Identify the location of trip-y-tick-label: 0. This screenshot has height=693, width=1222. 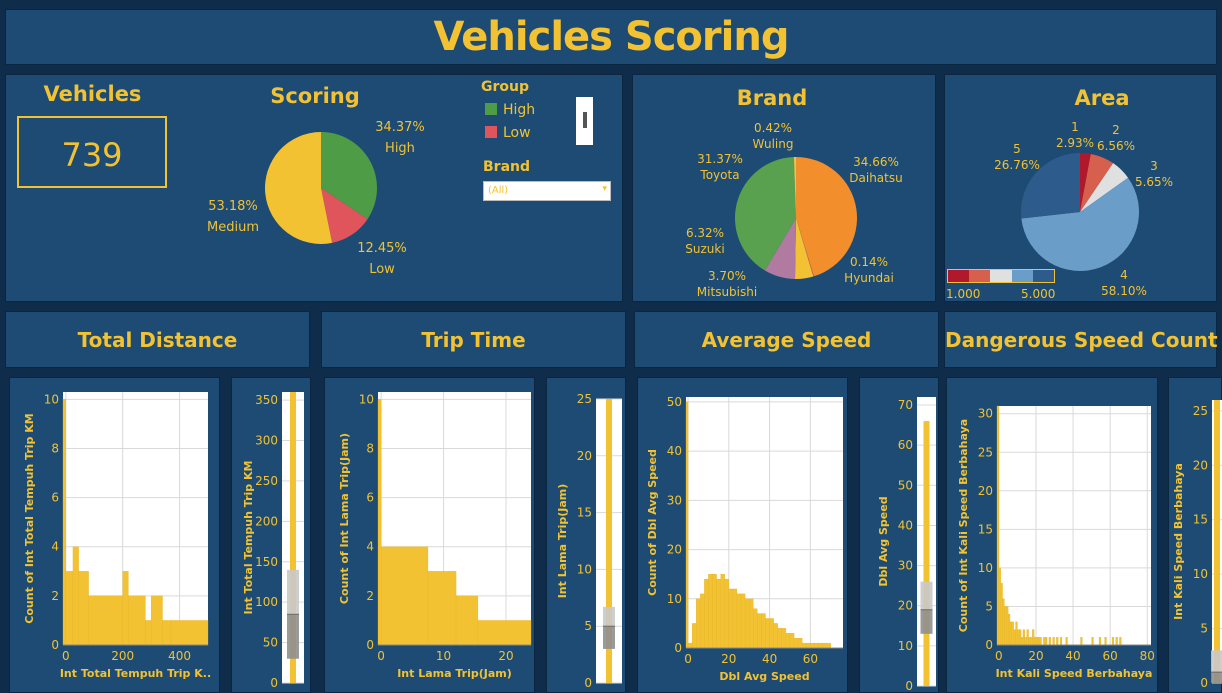
(588, 683).